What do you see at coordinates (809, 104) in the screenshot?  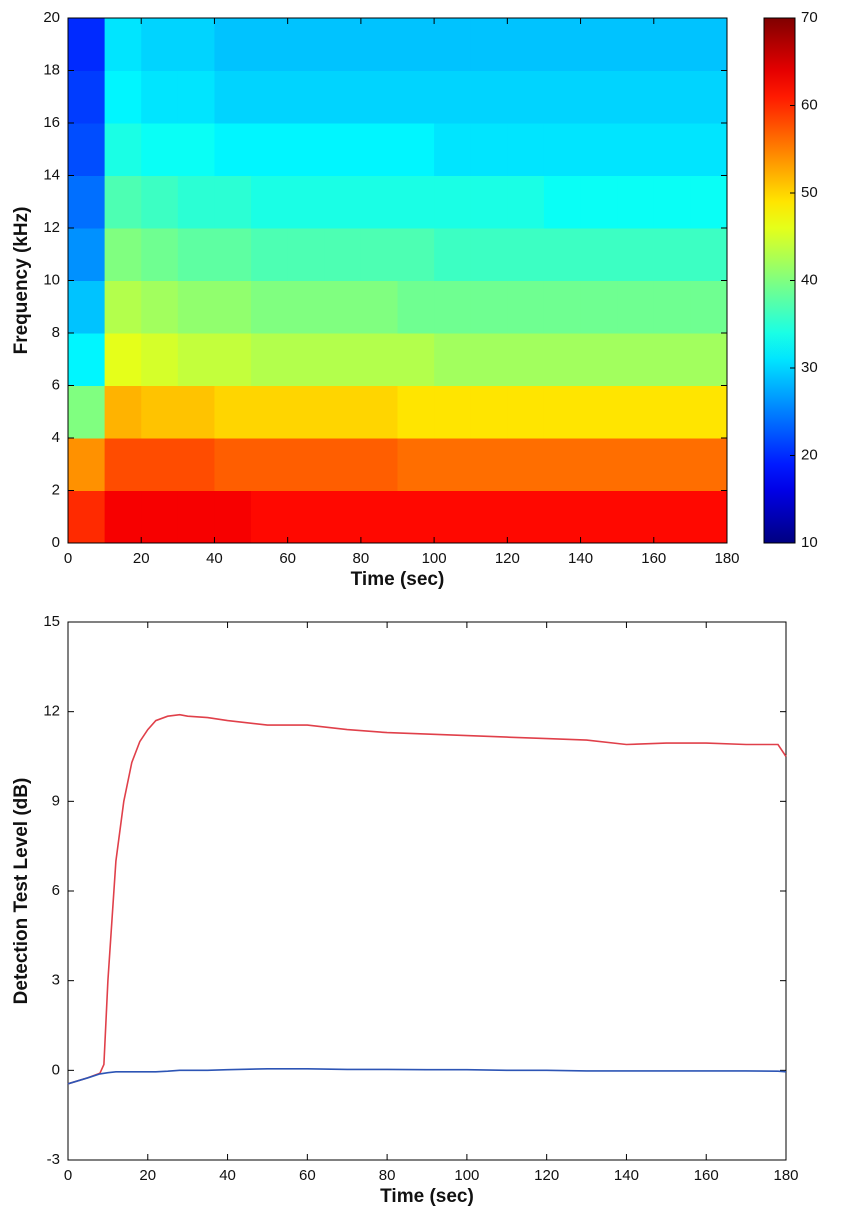 I see `colorbar-tick-label: 60` at bounding box center [809, 104].